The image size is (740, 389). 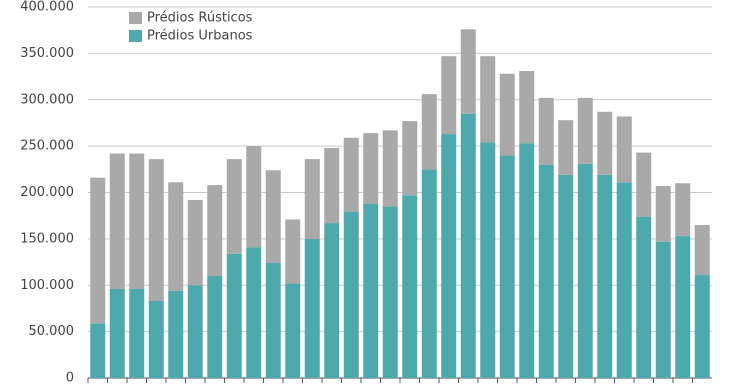 I want to click on y-tick-label: 150.000, so click(x=47, y=238).